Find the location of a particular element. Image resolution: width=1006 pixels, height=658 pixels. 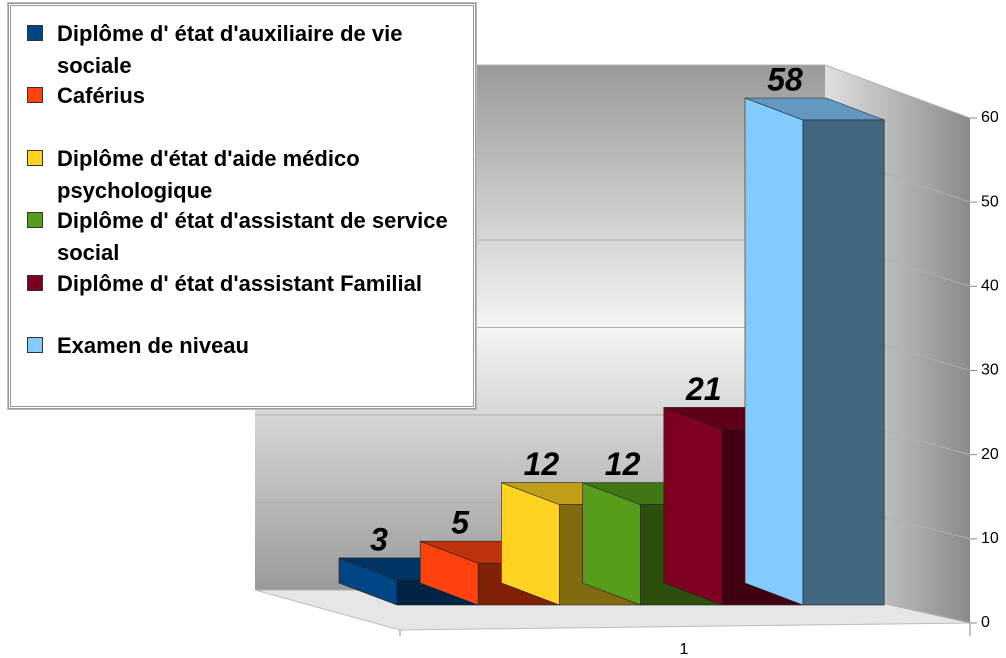

y-tick-label: 20 is located at coordinates (990, 454).